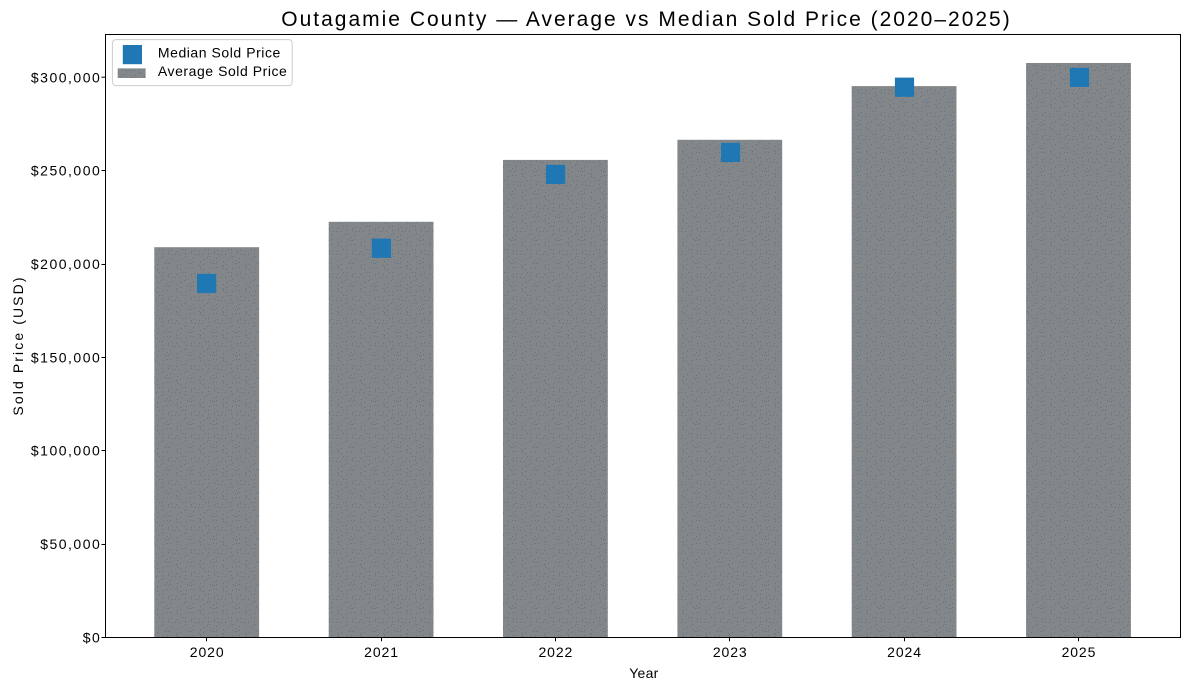 This screenshot has width=1189, height=690. I want to click on svg-text: 2023, so click(730, 652).